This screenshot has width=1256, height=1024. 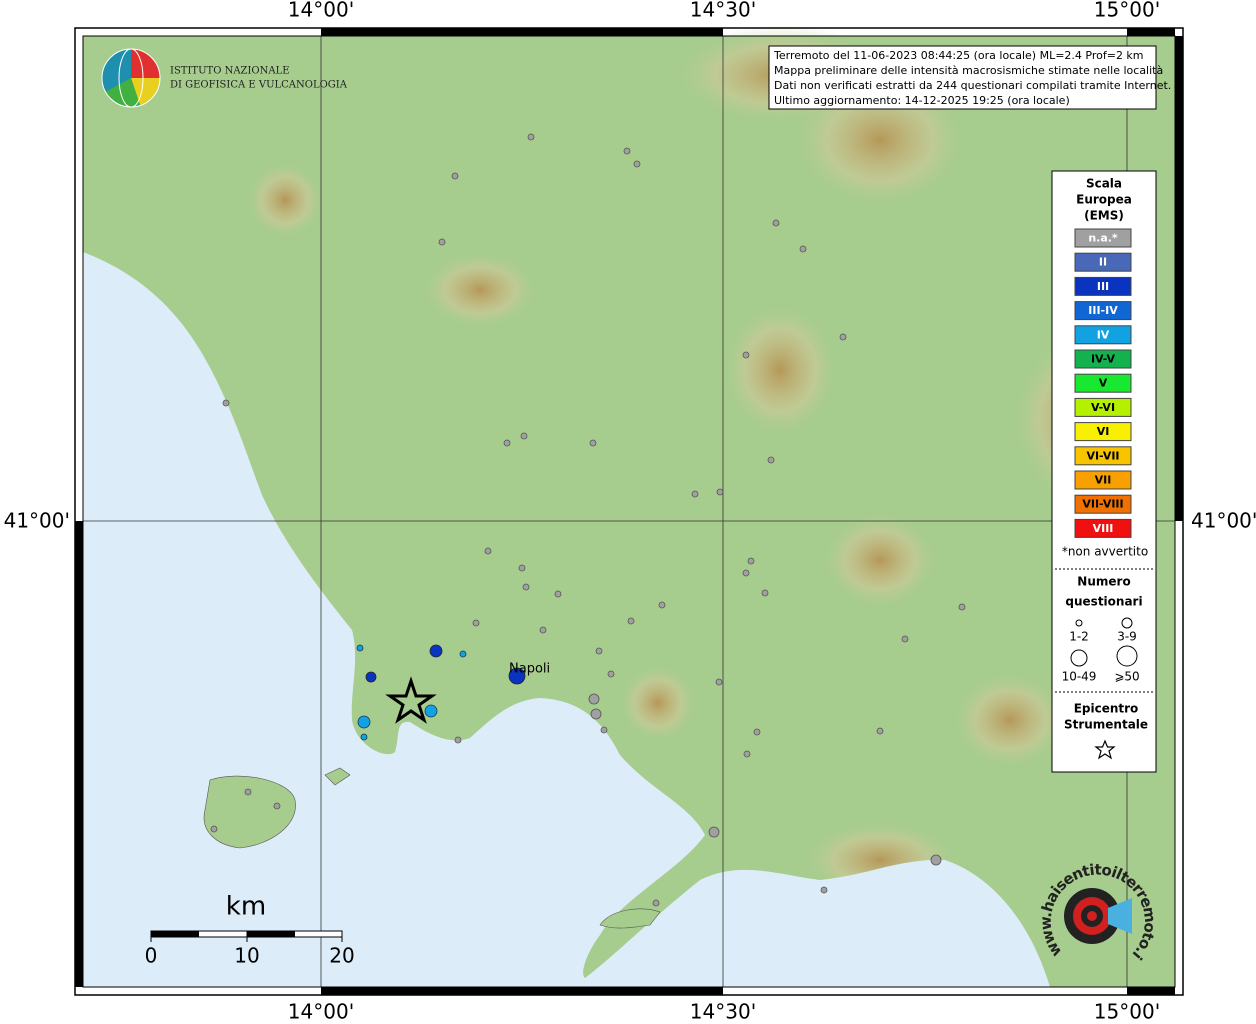 What do you see at coordinates (1103, 383) in the screenshot?
I see `legend-label: V` at bounding box center [1103, 383].